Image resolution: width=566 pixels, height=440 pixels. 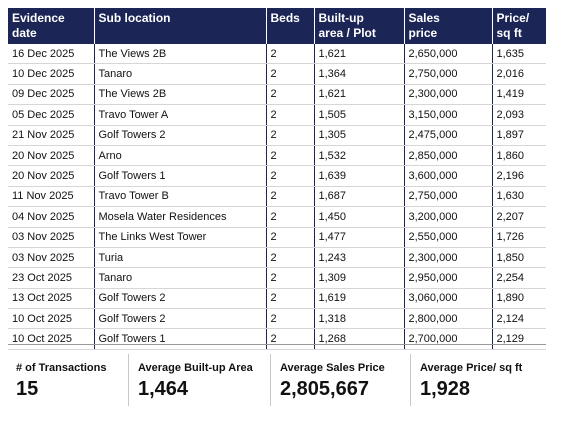 What do you see at coordinates (518, 339) in the screenshot?
I see `table-cell: 2,129` at bounding box center [518, 339].